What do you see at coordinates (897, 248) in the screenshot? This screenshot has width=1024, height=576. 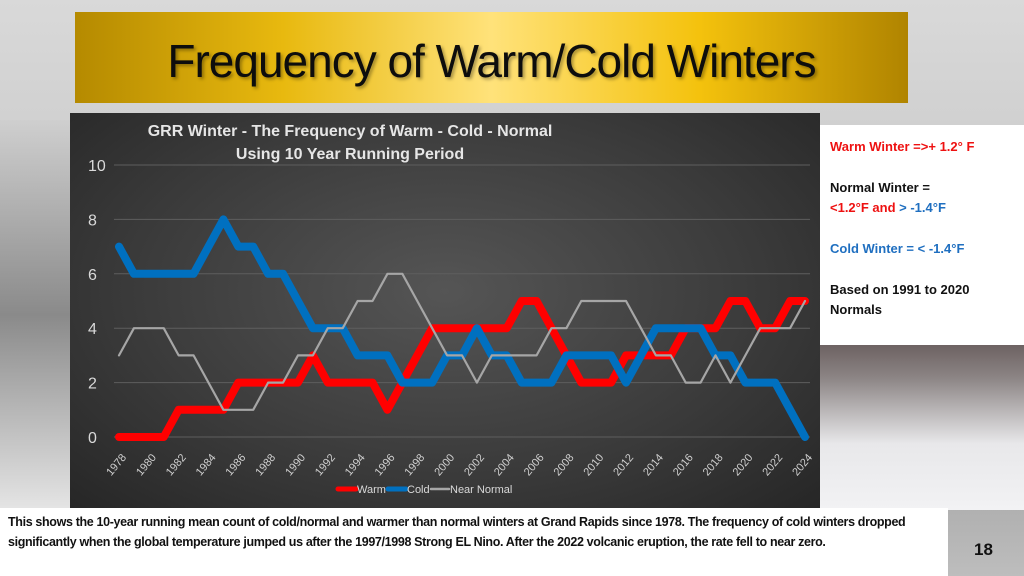 I see `cold-definition: Cold Winter = < -1.4°F` at bounding box center [897, 248].